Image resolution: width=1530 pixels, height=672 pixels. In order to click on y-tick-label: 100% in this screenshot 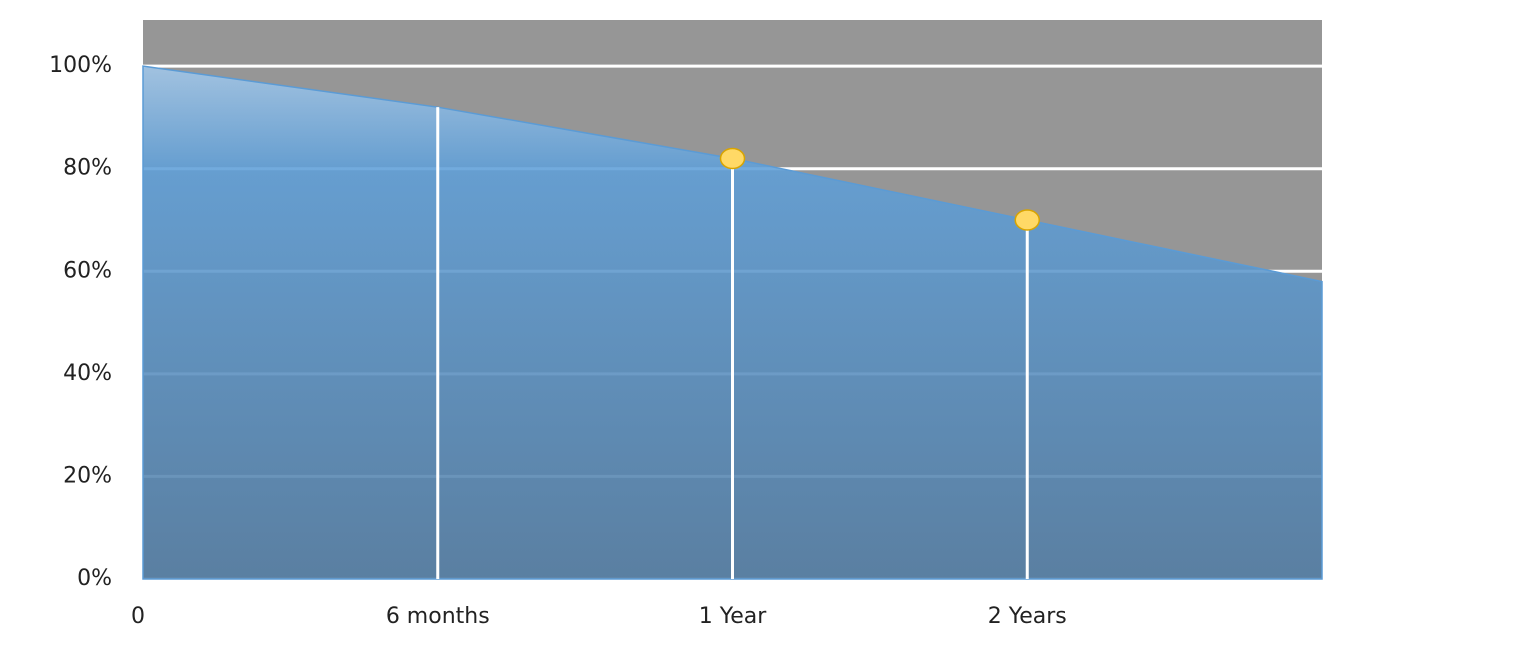, I will do `click(80, 65)`.